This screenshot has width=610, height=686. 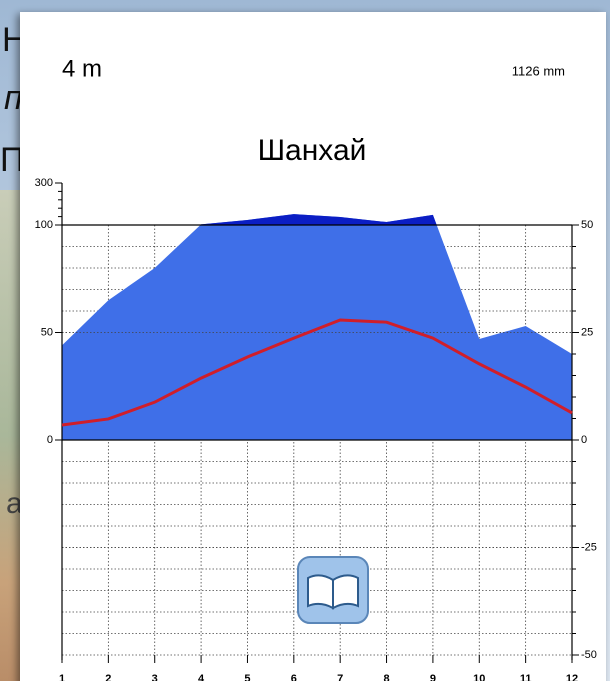 I want to click on y2-tick-label: -50, so click(x=589, y=655).